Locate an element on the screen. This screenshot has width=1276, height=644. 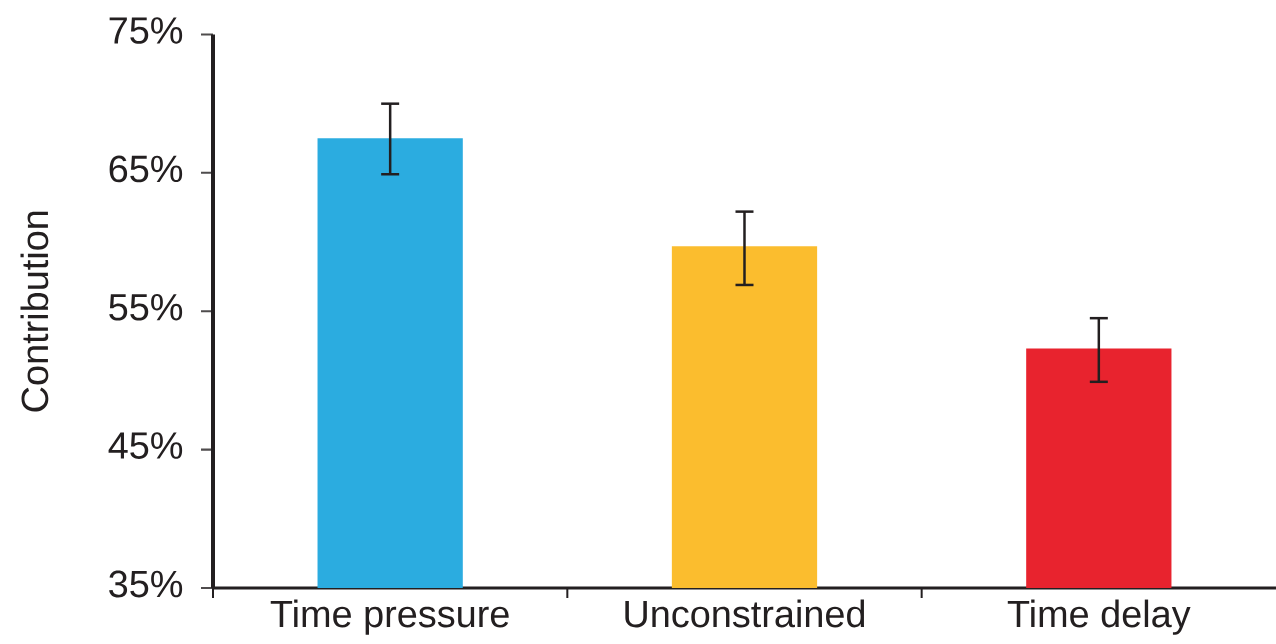
y-axis-title: Contribution is located at coordinates (34, 311).